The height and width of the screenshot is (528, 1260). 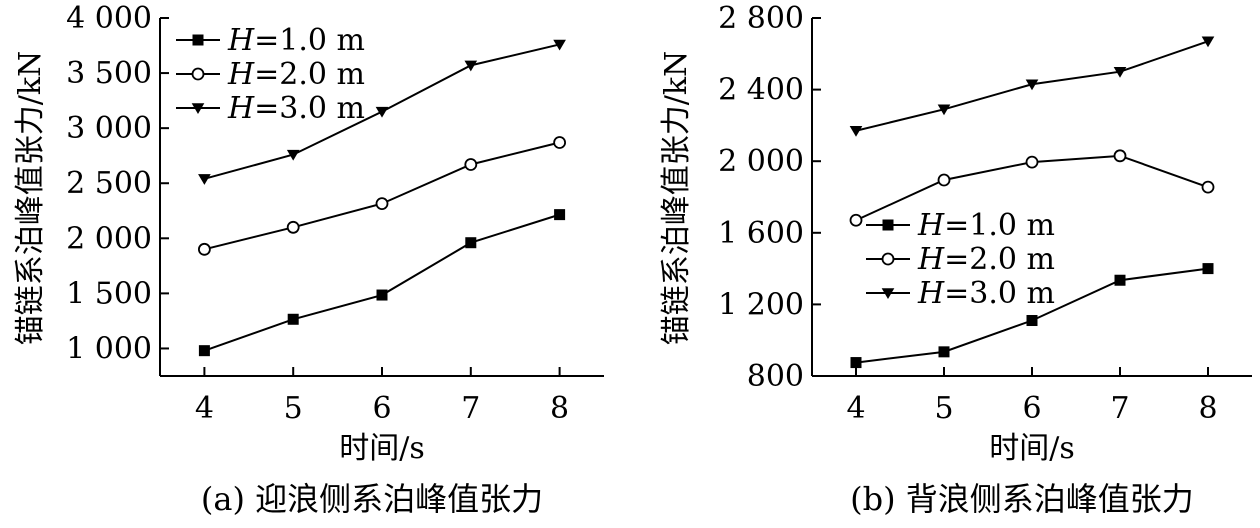 I want to click on y-tick-label: 1 600, so click(x=761, y=233).